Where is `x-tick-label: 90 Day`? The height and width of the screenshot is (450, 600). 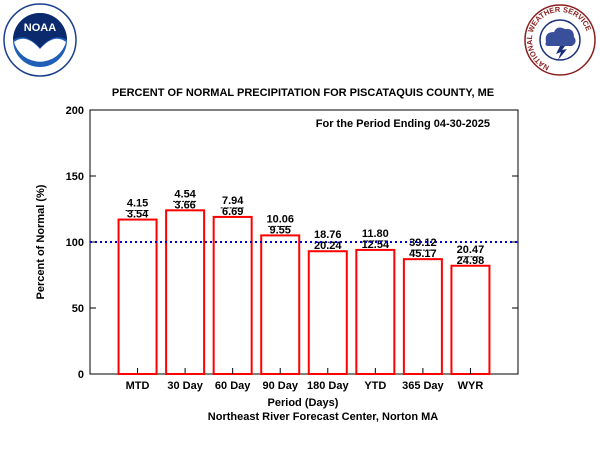 x-tick-label: 90 Day is located at coordinates (280, 386).